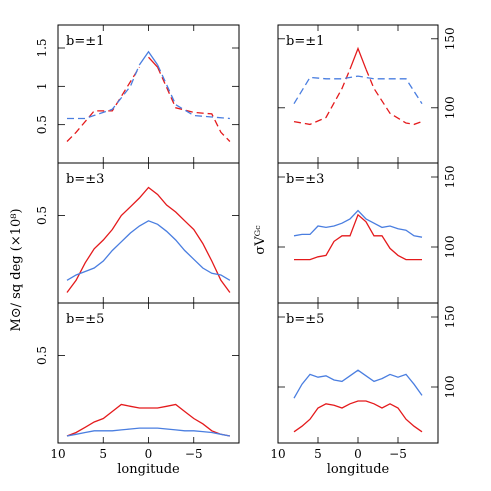  What do you see at coordinates (16, 269) in the screenshot?
I see `left-y-axis-label: M⊙/ sq deg (×10⁸)` at bounding box center [16, 269].